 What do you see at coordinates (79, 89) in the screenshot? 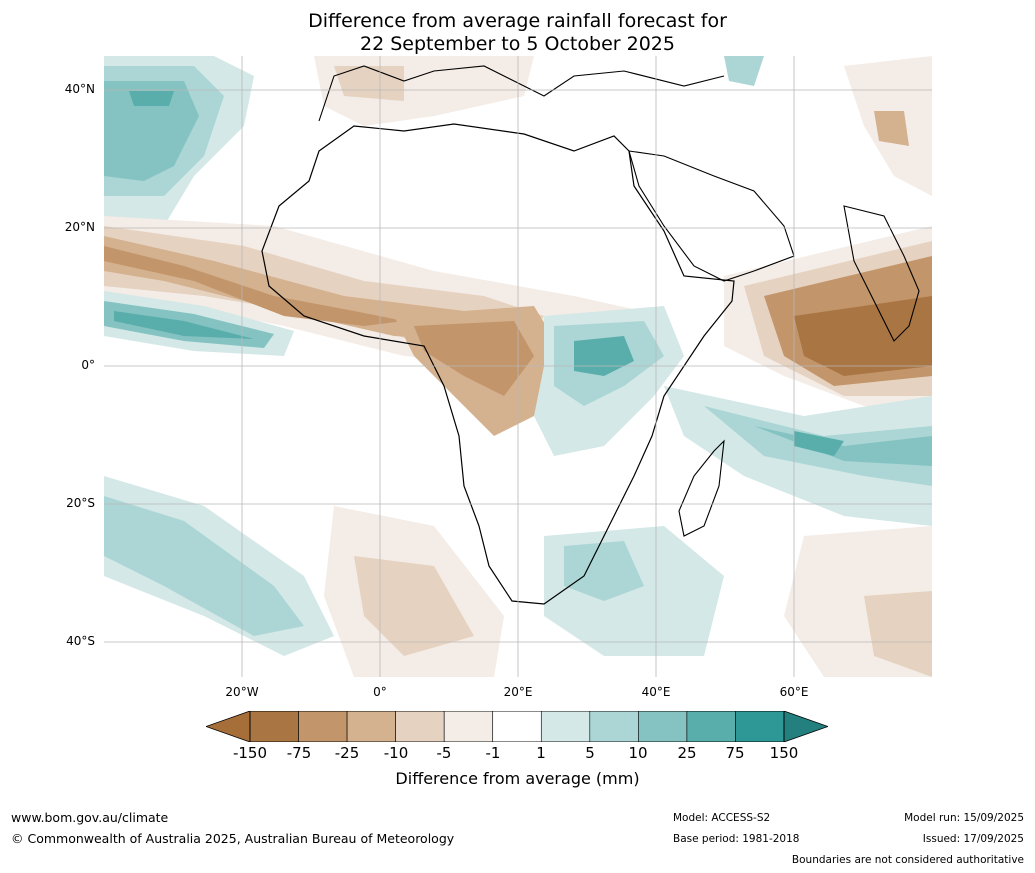
I see `lat-label-40n: 40°N` at bounding box center [79, 89].